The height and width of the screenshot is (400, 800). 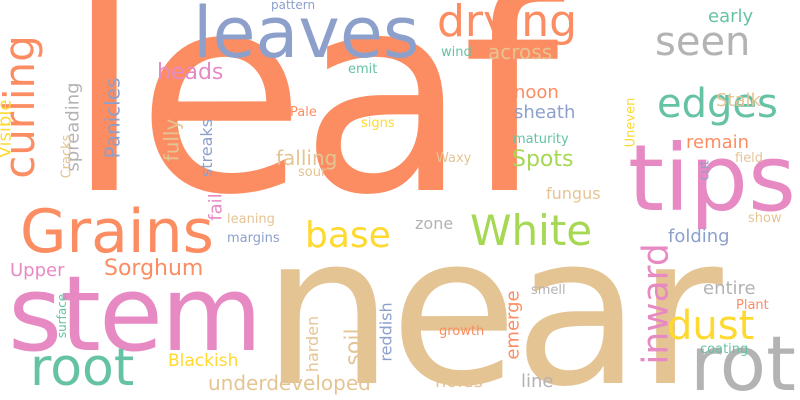 I want to click on word-maturity: maturity, so click(x=541, y=139).